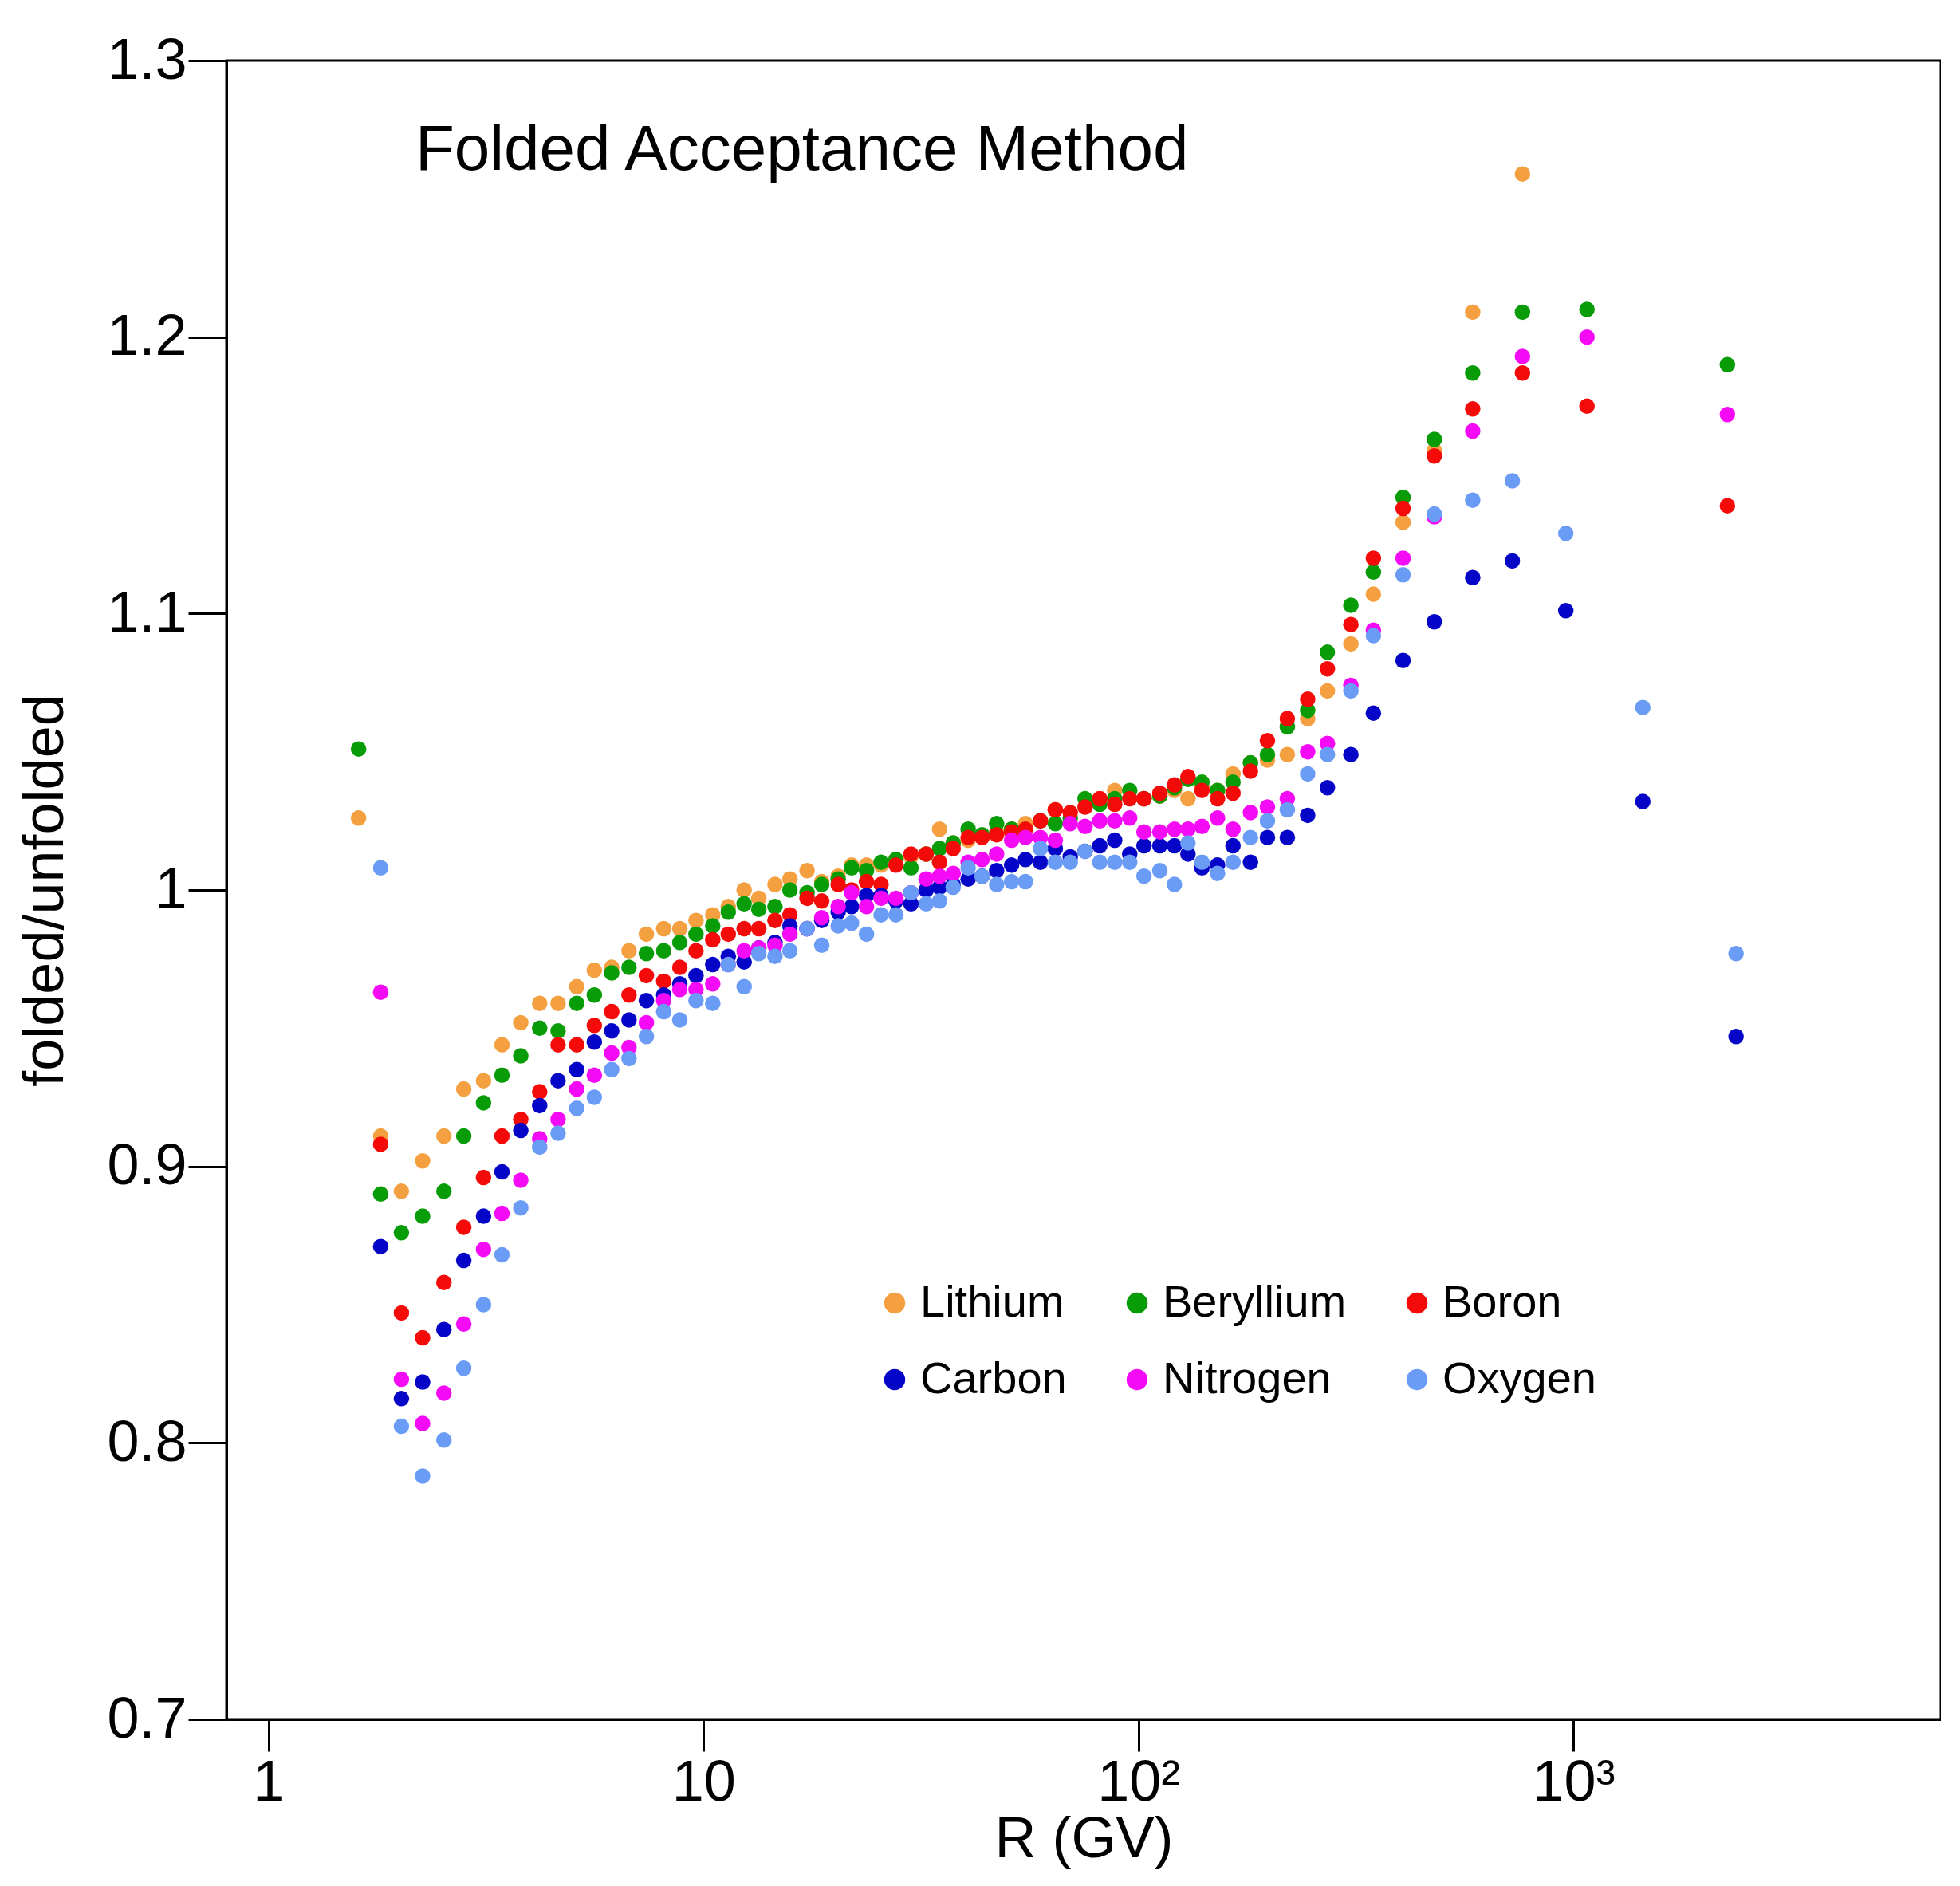  I want to click on y-tick-label: 1.2, so click(147, 335).